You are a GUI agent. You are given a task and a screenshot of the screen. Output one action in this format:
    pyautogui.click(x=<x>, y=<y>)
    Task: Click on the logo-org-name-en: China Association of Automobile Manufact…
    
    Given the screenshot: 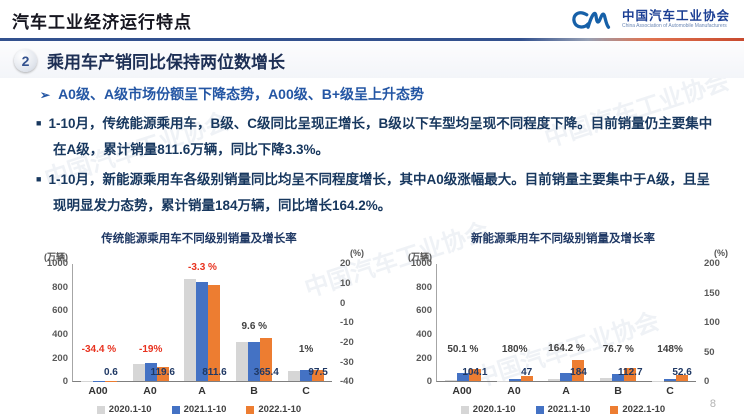 What is the action you would take?
    pyautogui.click(x=674, y=26)
    